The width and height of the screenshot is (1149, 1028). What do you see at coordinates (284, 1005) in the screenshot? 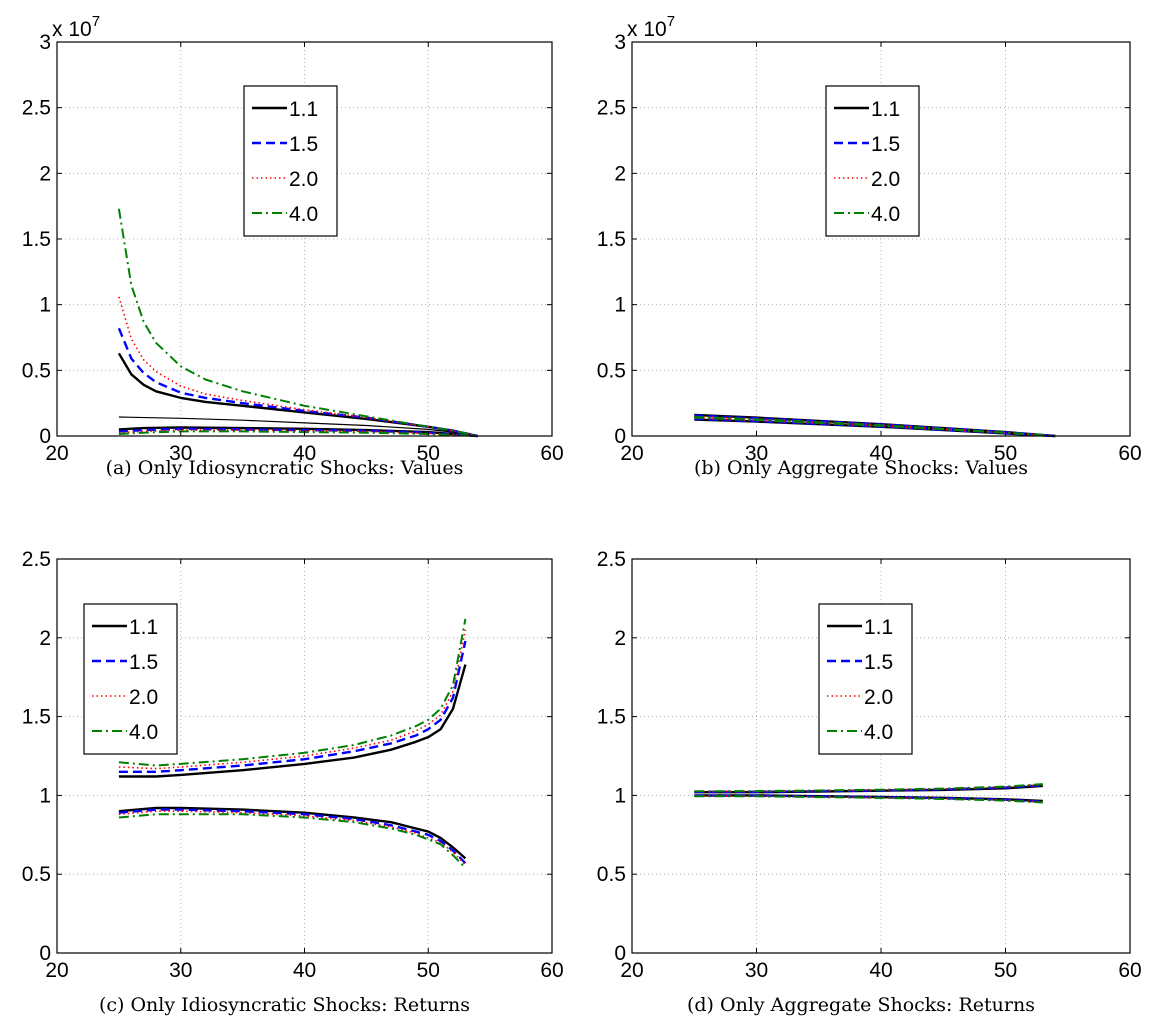
I see `panel-caption: (c) Only Idiosyncratic Shocks: Returns` at bounding box center [284, 1005].